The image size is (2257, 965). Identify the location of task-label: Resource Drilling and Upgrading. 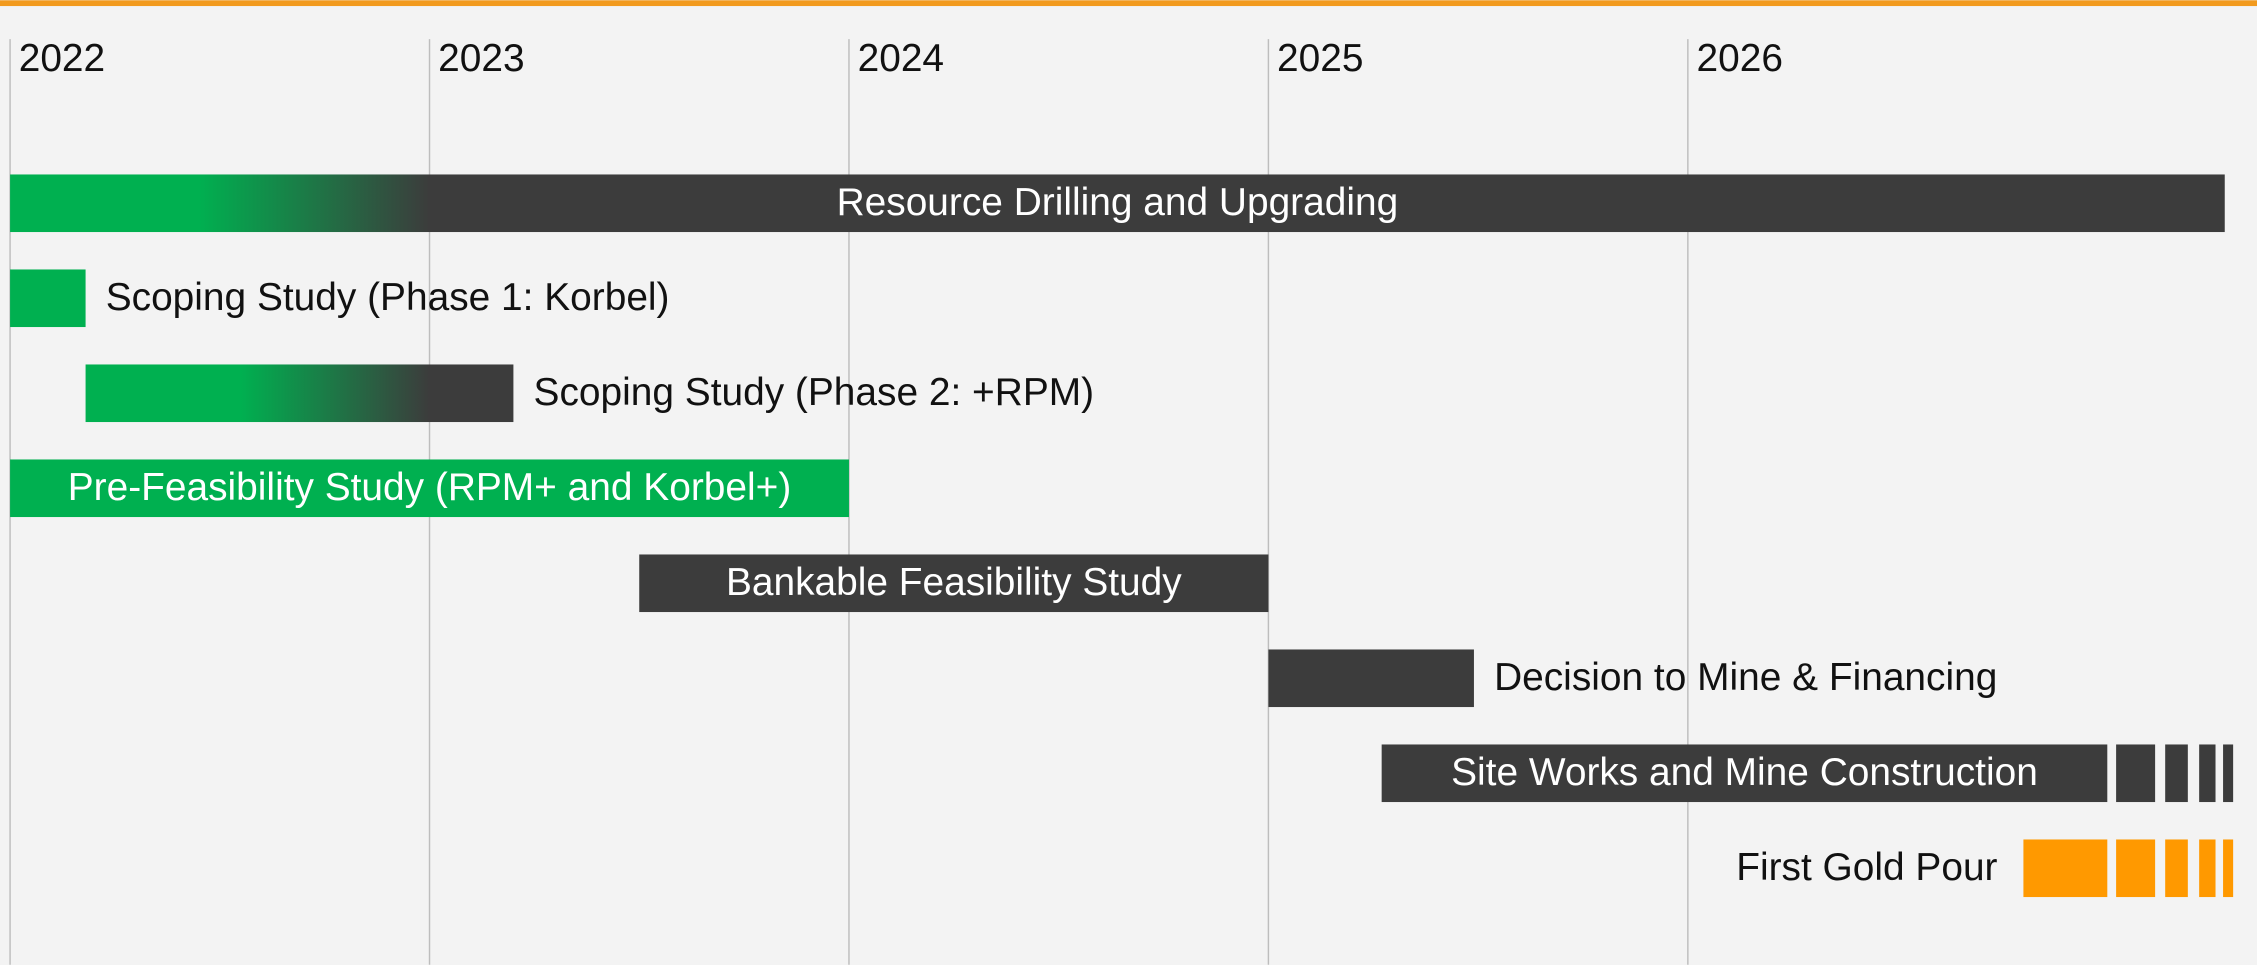
(1118, 202).